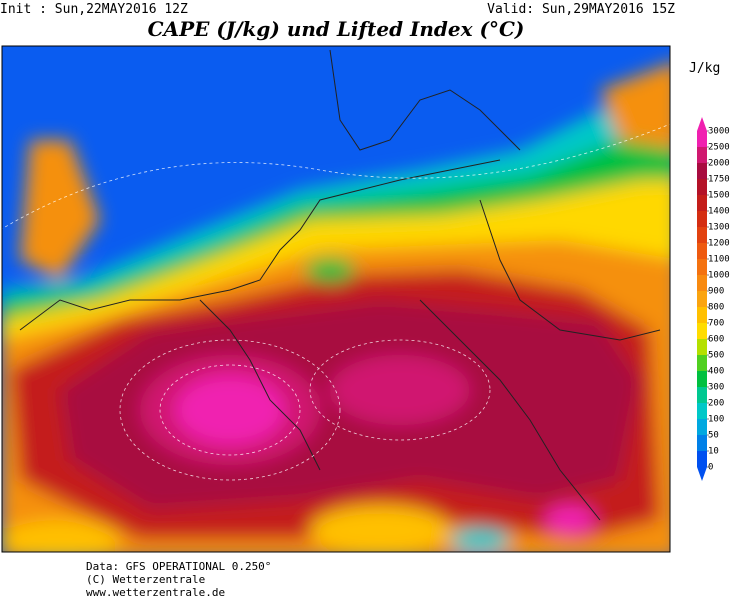 This screenshot has width=732, height=600. Describe the element at coordinates (716, 372) in the screenshot. I see `colorbar-label: 400` at that location.